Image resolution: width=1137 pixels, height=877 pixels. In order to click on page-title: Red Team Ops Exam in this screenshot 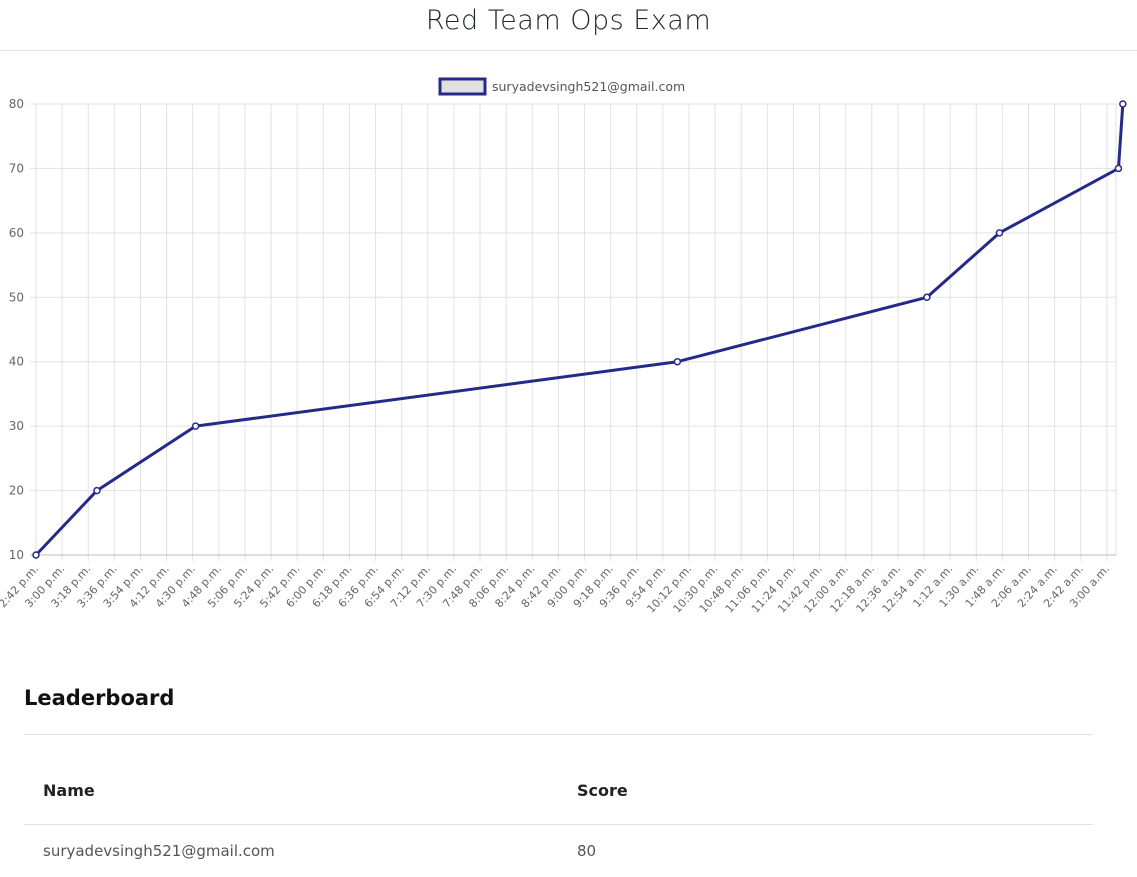, I will do `click(568, 20)`.